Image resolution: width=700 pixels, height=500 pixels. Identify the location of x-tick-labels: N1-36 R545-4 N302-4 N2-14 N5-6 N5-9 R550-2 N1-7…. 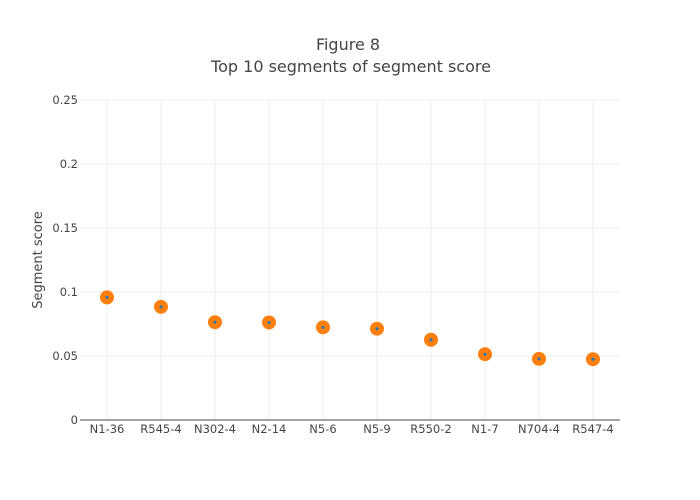
(352, 429).